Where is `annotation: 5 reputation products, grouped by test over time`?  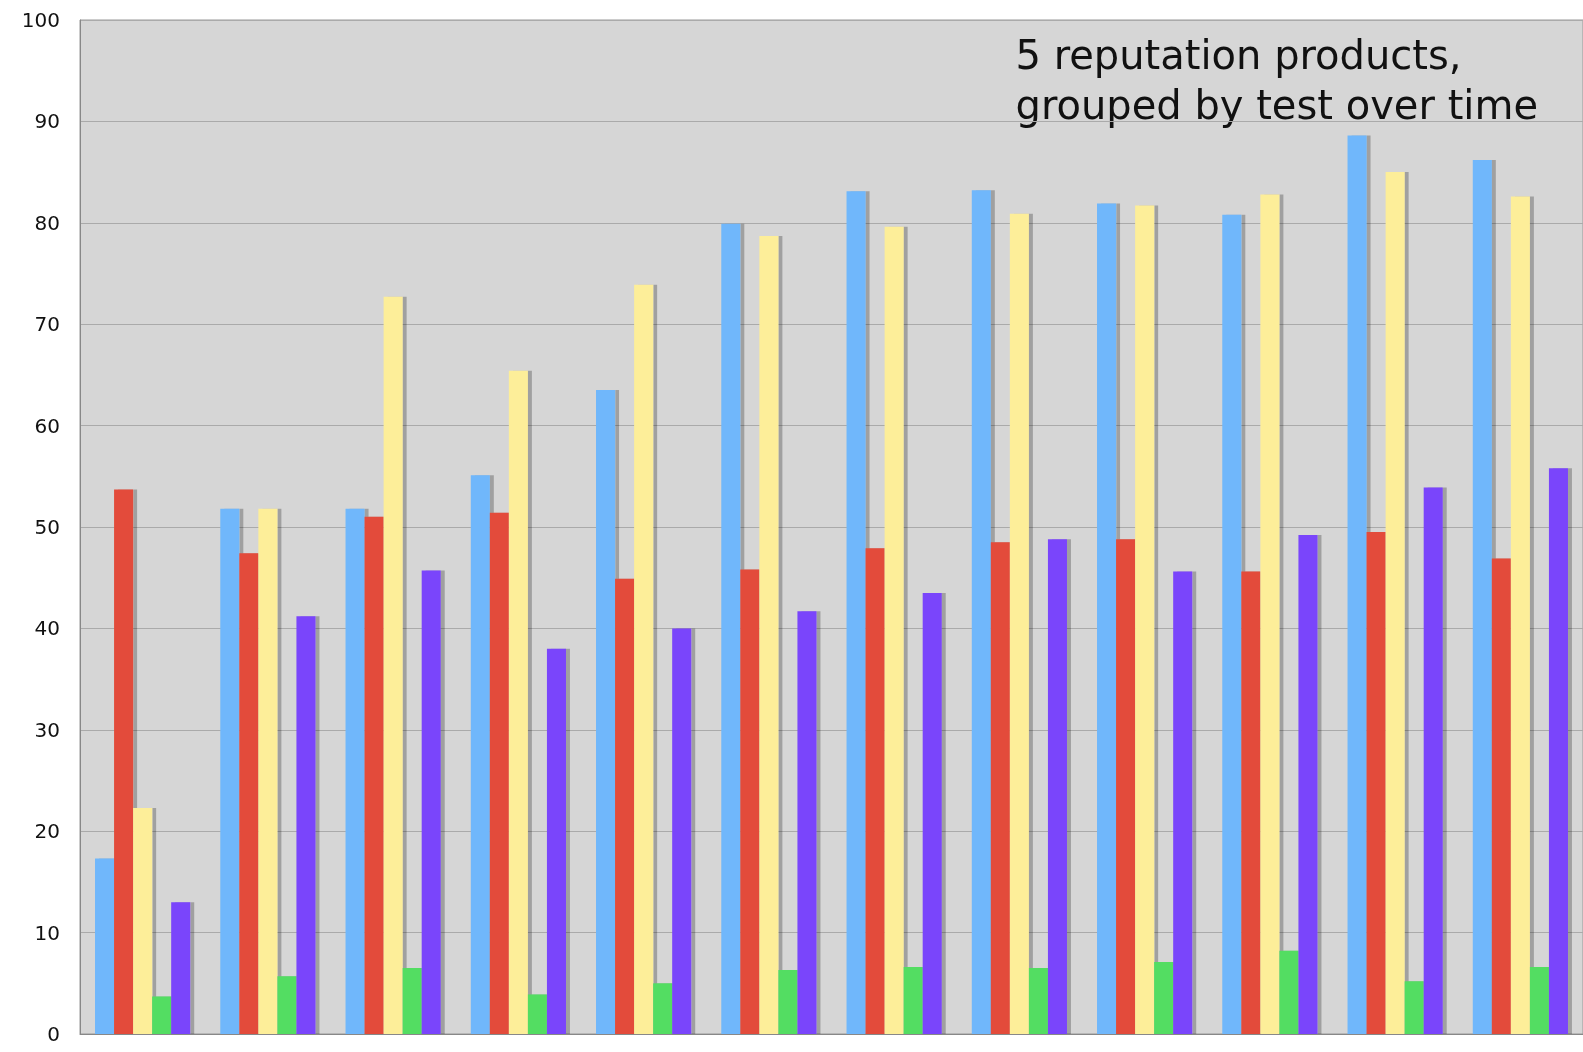
annotation: 5 reputation products, grouped by test over time is located at coordinates (1276, 80).